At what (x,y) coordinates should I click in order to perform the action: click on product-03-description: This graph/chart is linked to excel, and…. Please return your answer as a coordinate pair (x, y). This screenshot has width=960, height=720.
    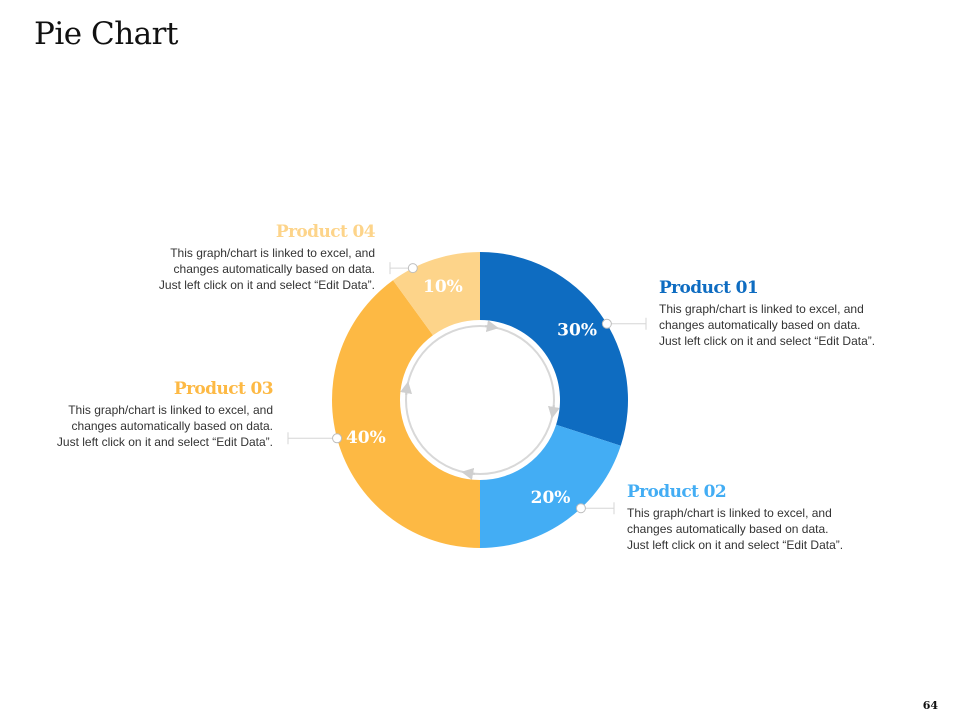
    Looking at the image, I should click on (141, 426).